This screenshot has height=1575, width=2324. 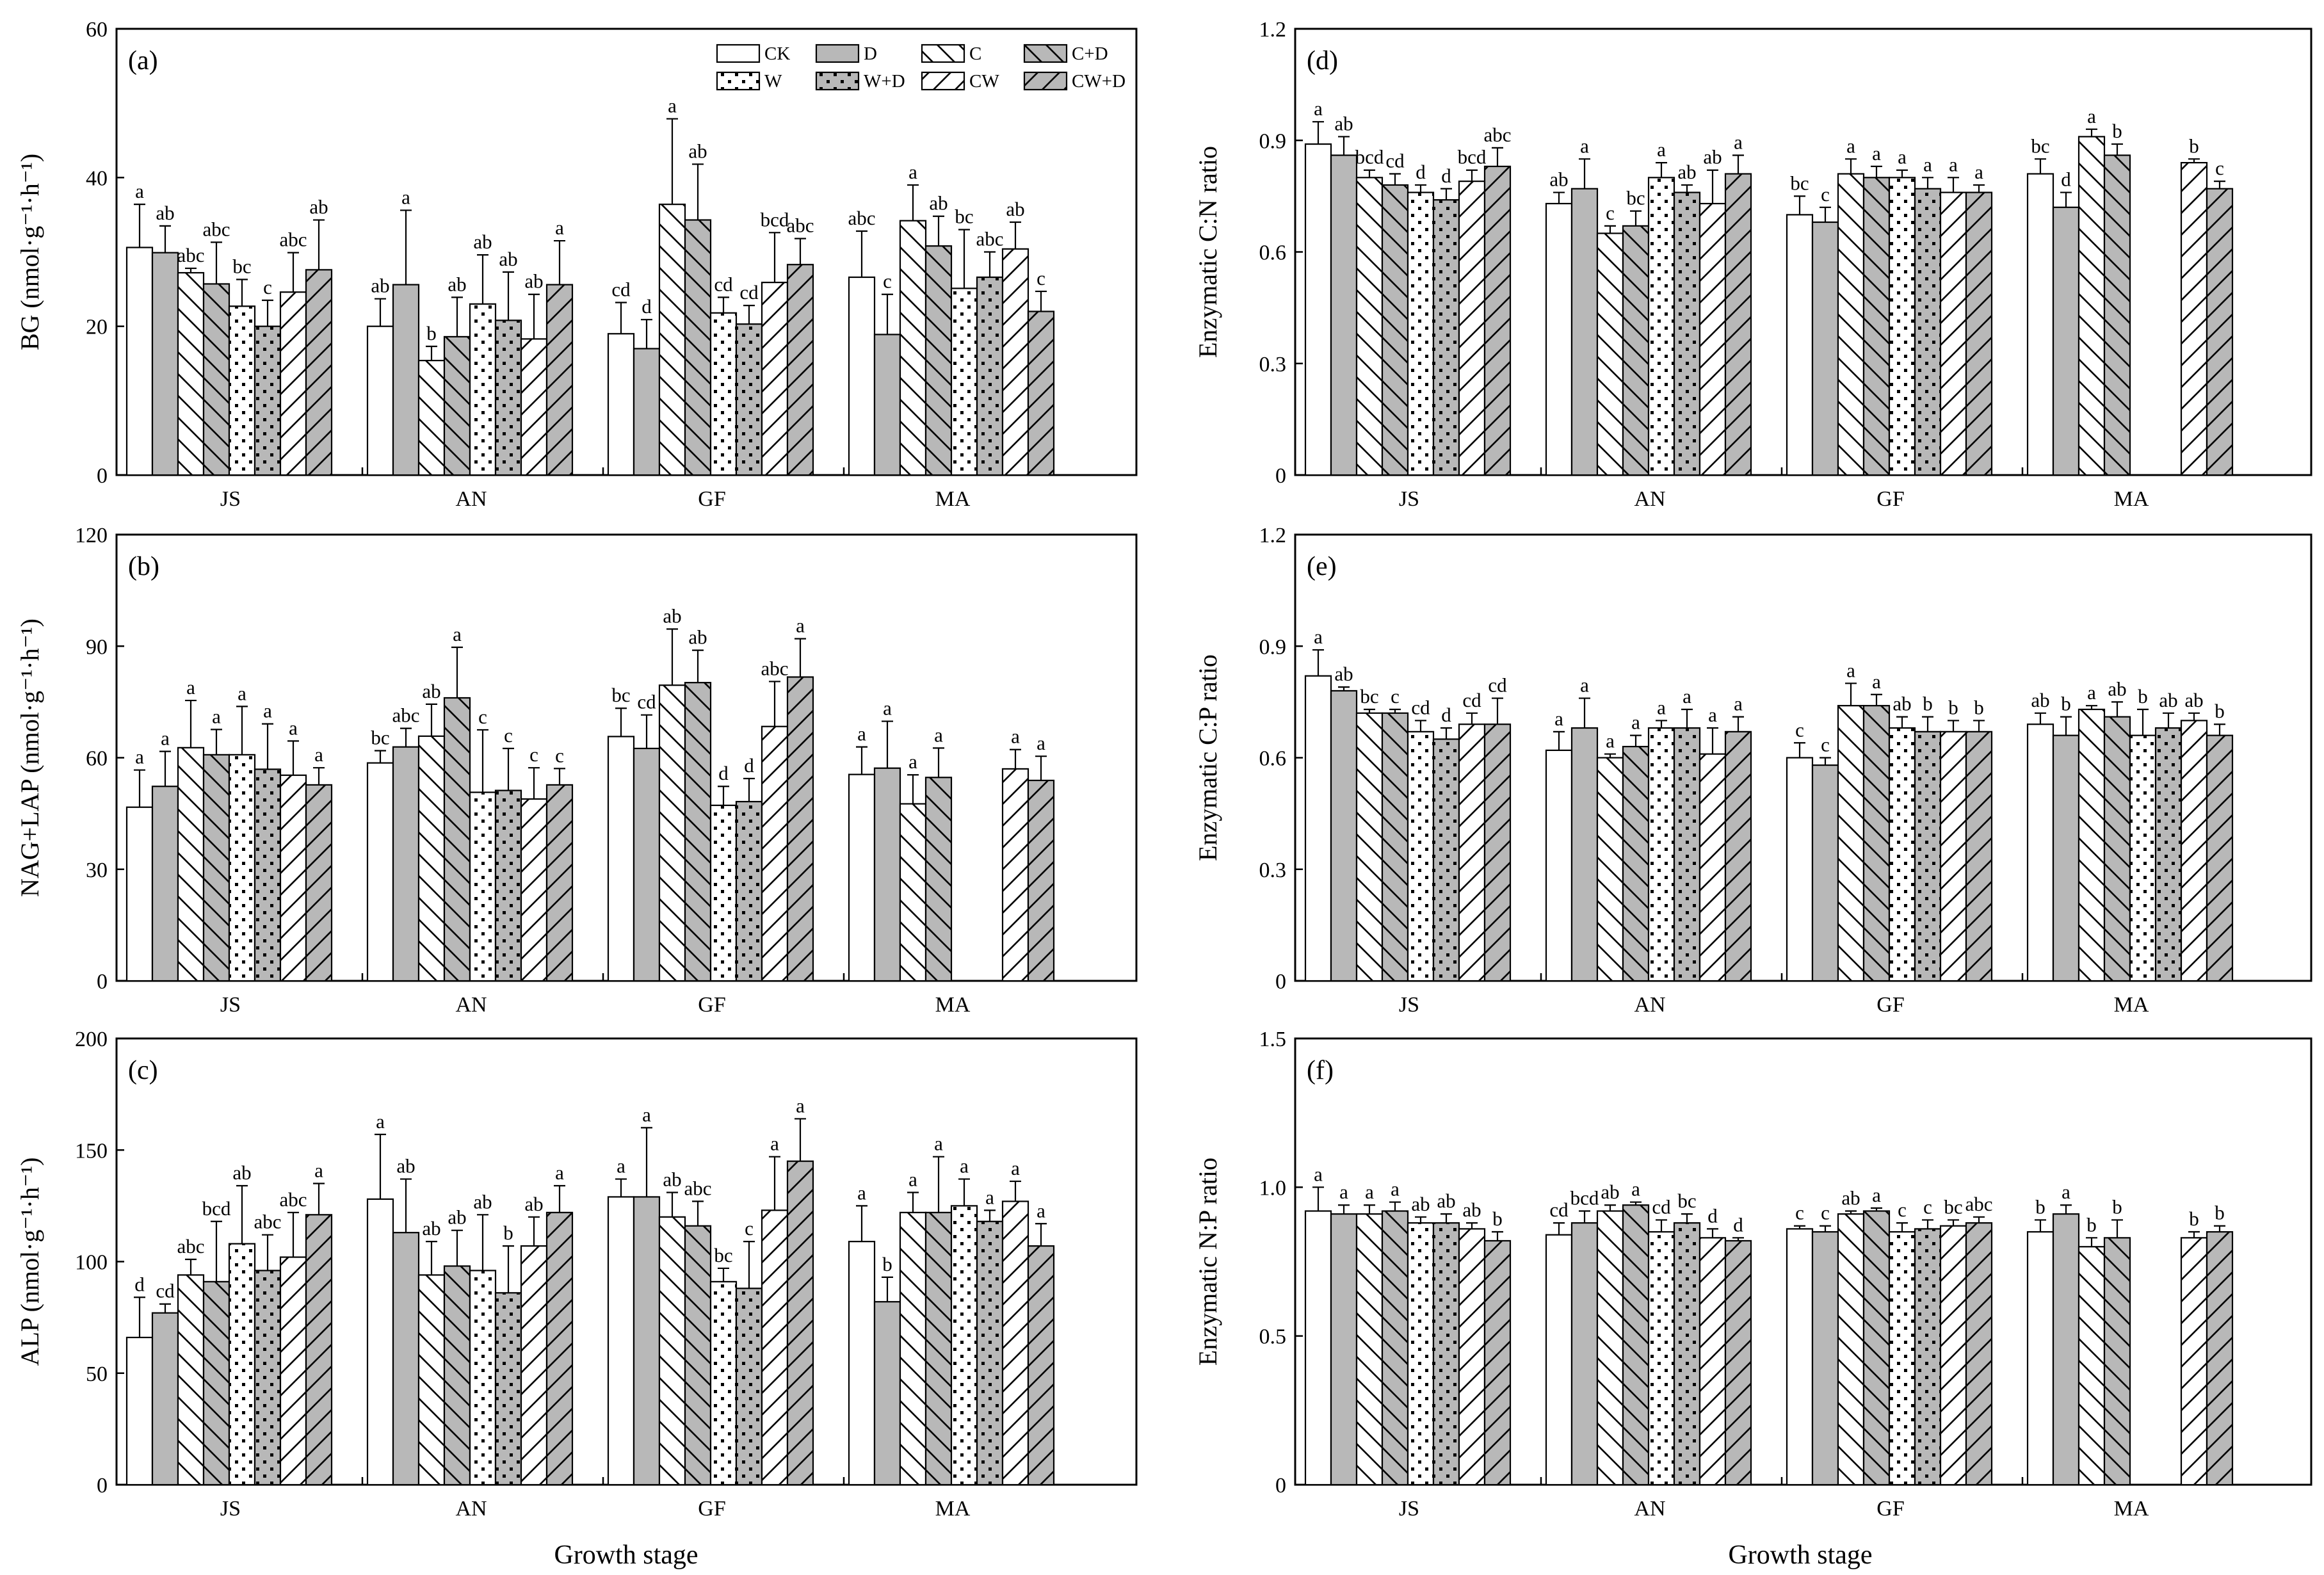 What do you see at coordinates (1687, 854) in the screenshot?
I see `bar-e-an-wplusd` at bounding box center [1687, 854].